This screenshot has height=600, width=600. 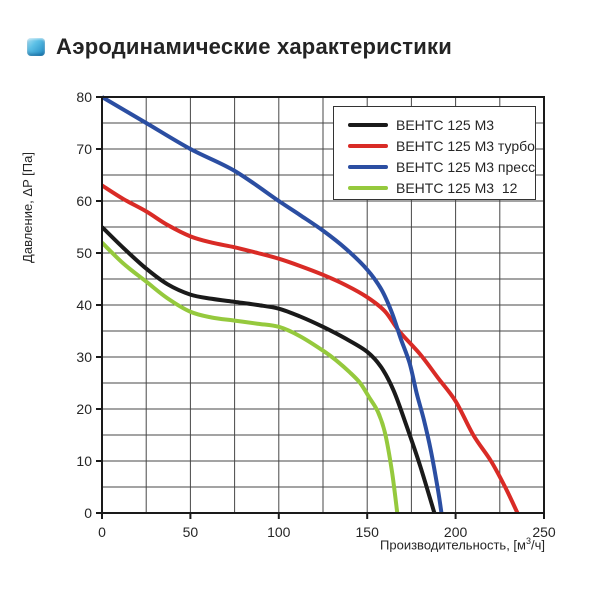 What do you see at coordinates (466, 167) in the screenshot?
I see `legend-label: ВЕНТС 125 М3 пресс` at bounding box center [466, 167].